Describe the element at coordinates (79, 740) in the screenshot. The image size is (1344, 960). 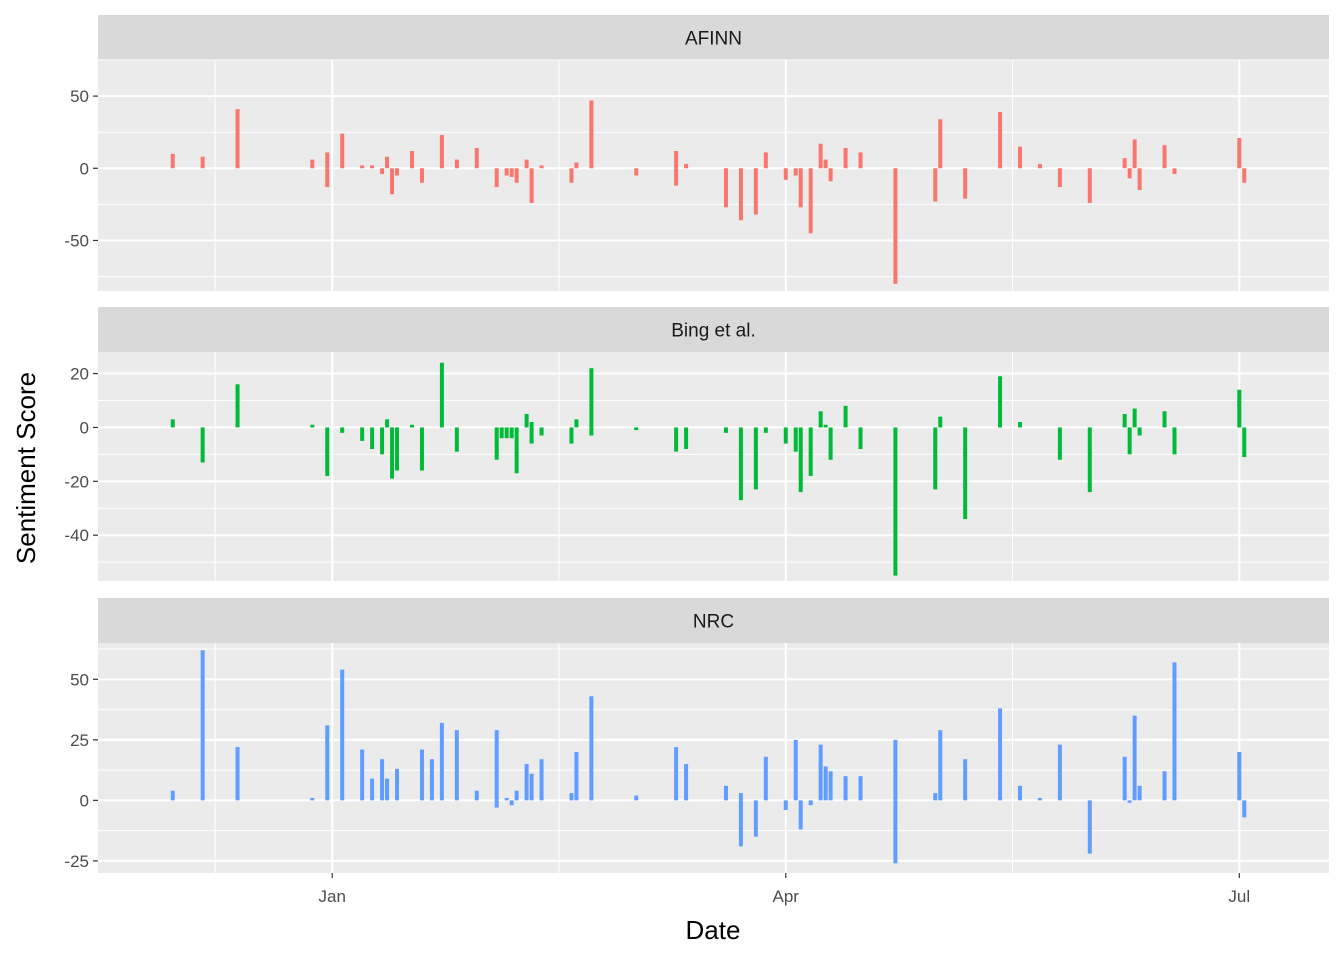
I see `y-tick-label: 25` at that location.